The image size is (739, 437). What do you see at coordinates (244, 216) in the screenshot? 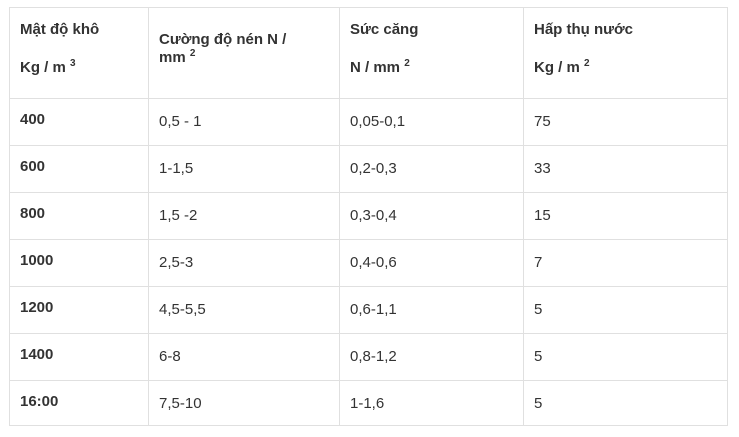
I see `cell-compressive: 1,5 -2` at bounding box center [244, 216].